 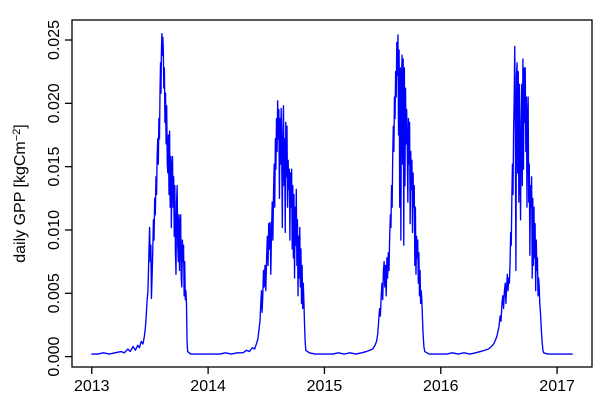 I want to click on y-axis-tick-label: 0.020, so click(x=54, y=103).